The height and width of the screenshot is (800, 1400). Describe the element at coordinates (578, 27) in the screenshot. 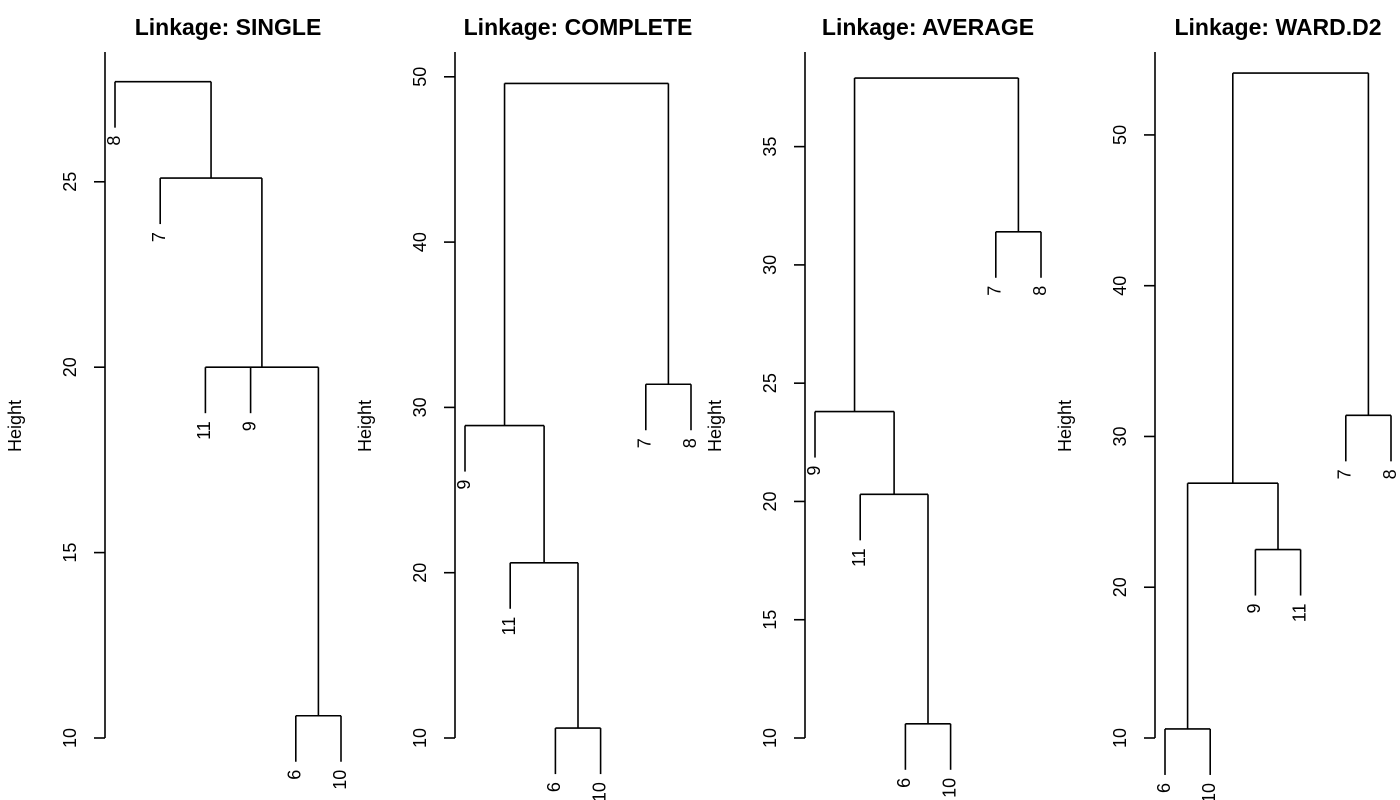

I see `chart-title: Linkage: COMPLETE` at that location.